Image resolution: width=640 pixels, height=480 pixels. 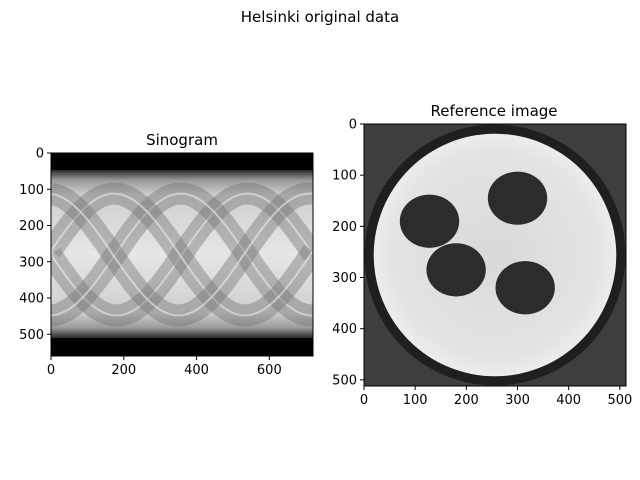 I want to click on sinogram-y-tick-label: 0, so click(x=40, y=154).